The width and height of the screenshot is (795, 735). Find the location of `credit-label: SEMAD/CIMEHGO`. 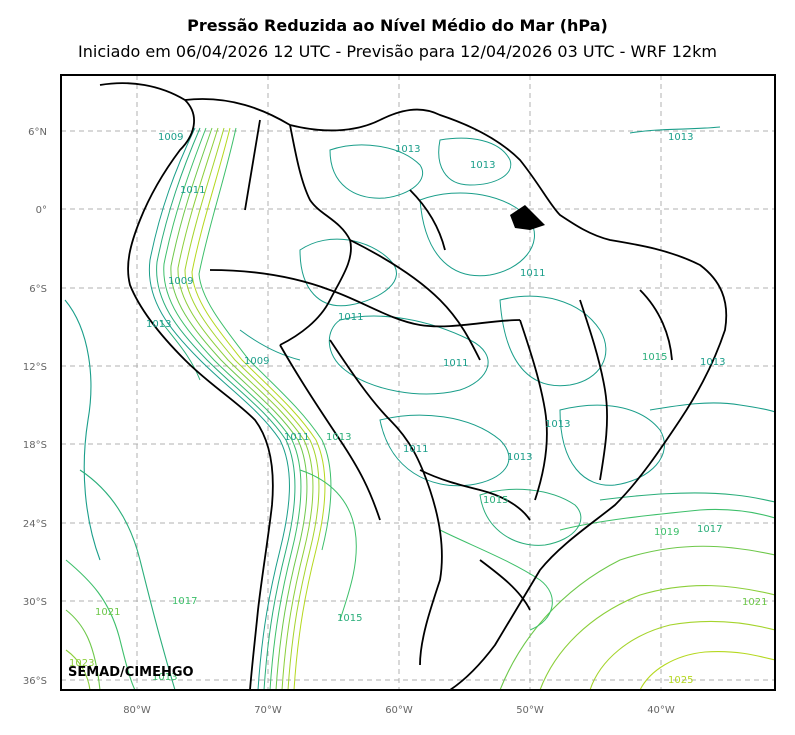

credit-label: SEMAD/CIMEHGO is located at coordinates (131, 672).